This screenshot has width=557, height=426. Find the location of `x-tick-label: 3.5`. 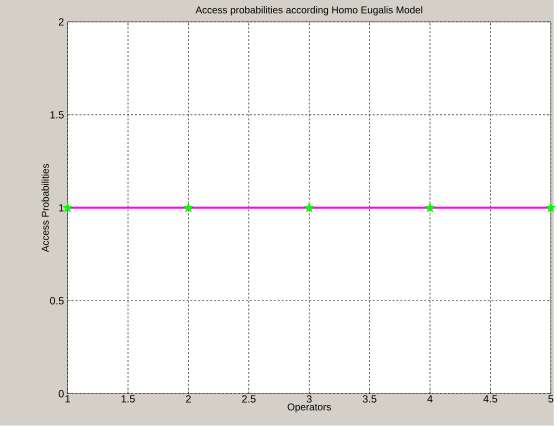

x-tick-label: 3.5 is located at coordinates (369, 399).